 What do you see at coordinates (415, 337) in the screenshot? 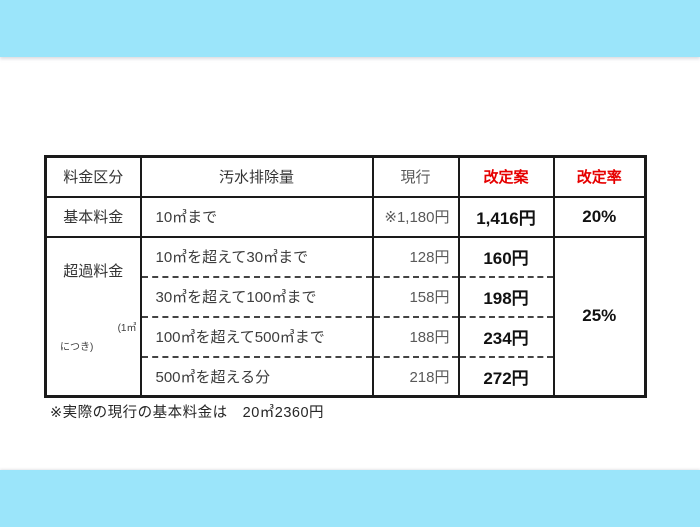
I see `excess-current-3: 188円` at bounding box center [415, 337].